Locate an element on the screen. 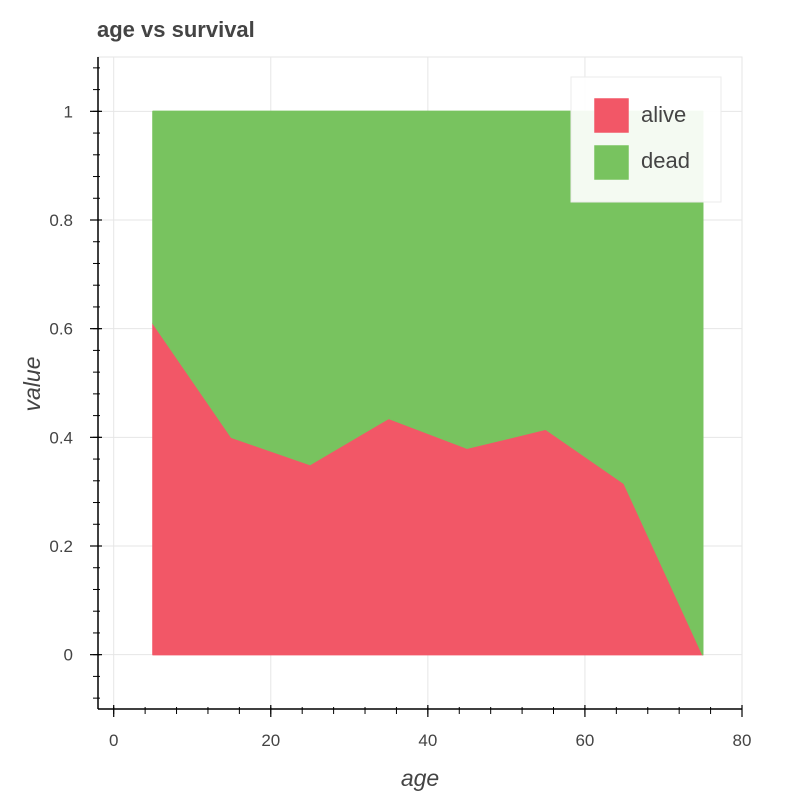  y-axis-label: value is located at coordinates (32, 384).